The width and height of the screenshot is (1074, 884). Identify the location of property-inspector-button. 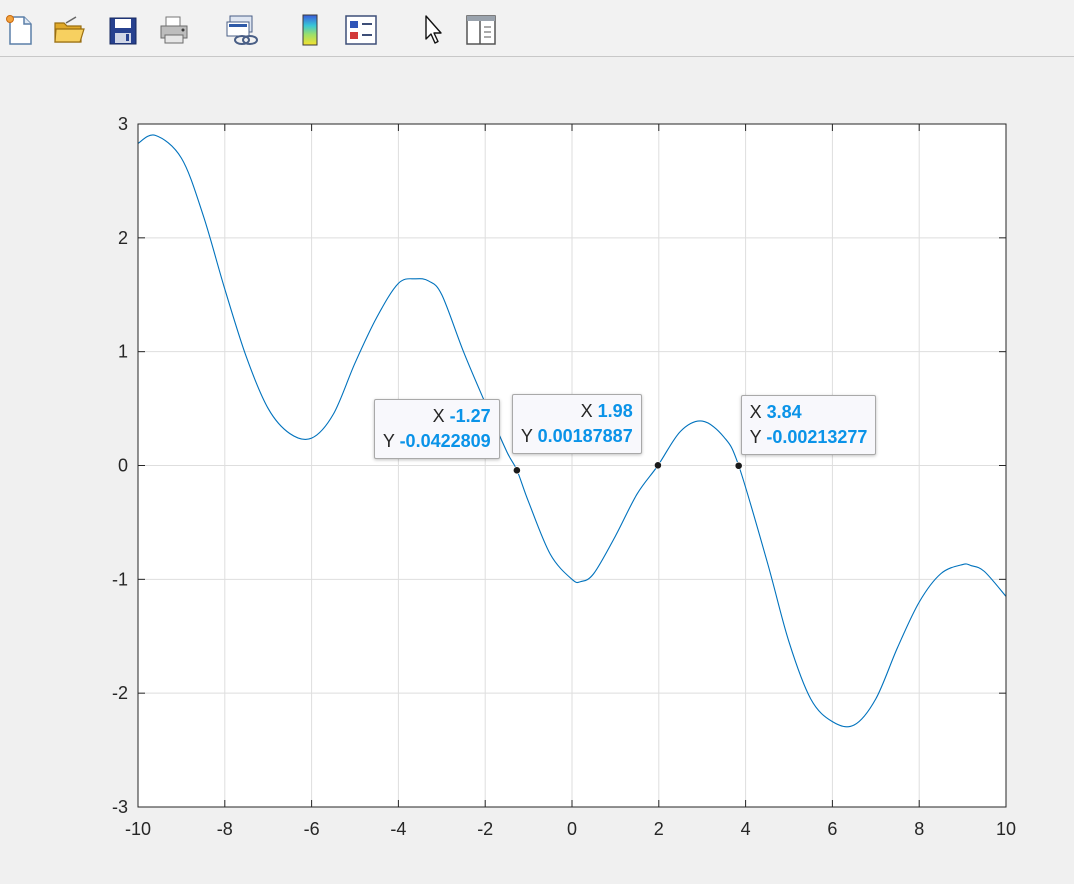
(481, 30).